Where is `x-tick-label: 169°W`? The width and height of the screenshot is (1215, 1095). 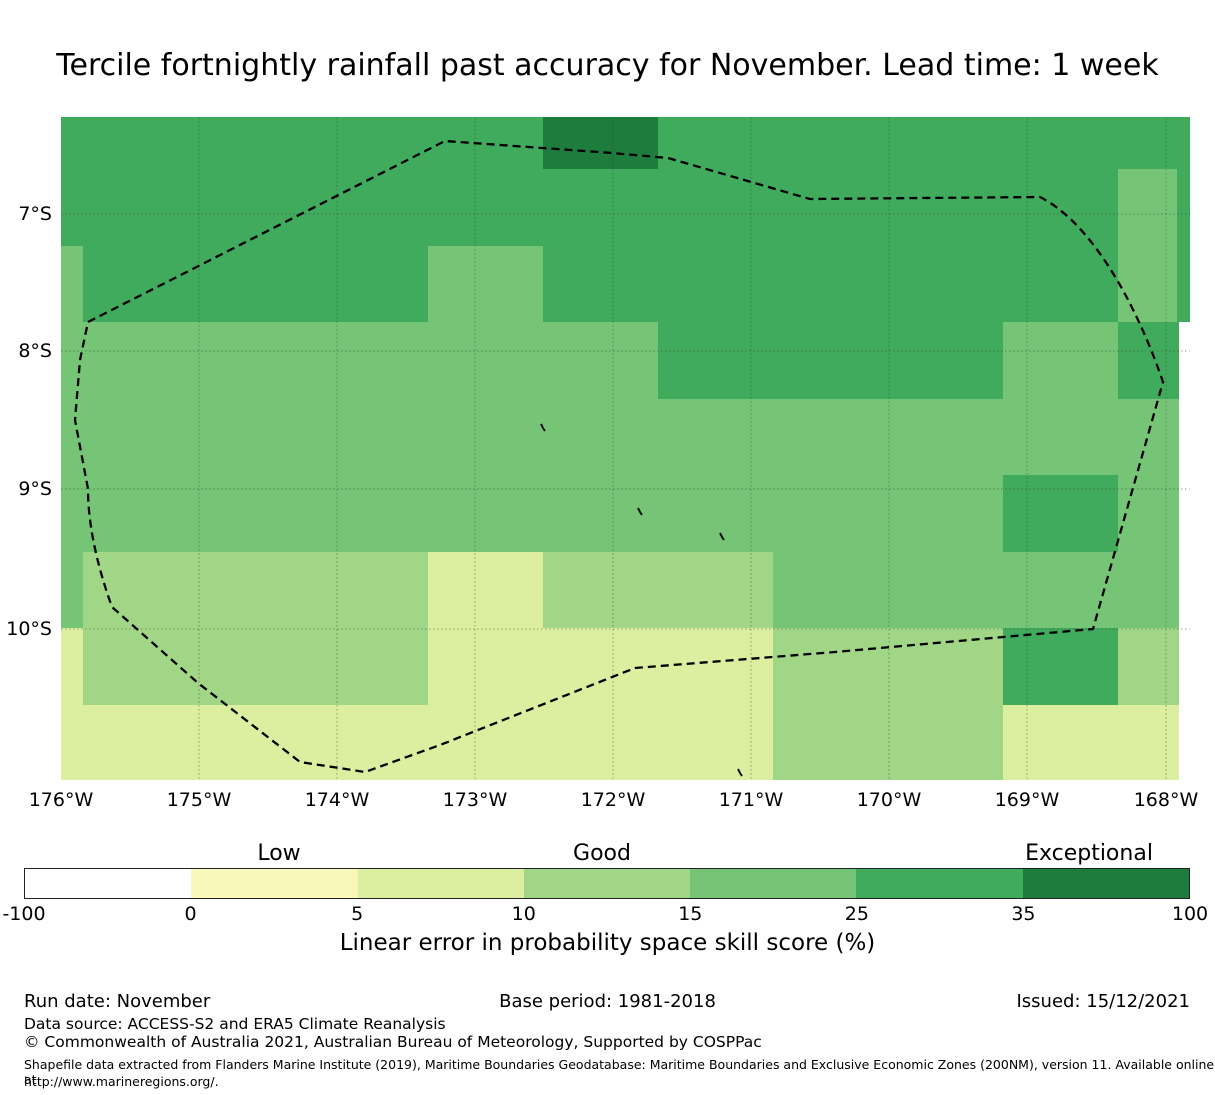
x-tick-label: 169°W is located at coordinates (1027, 800).